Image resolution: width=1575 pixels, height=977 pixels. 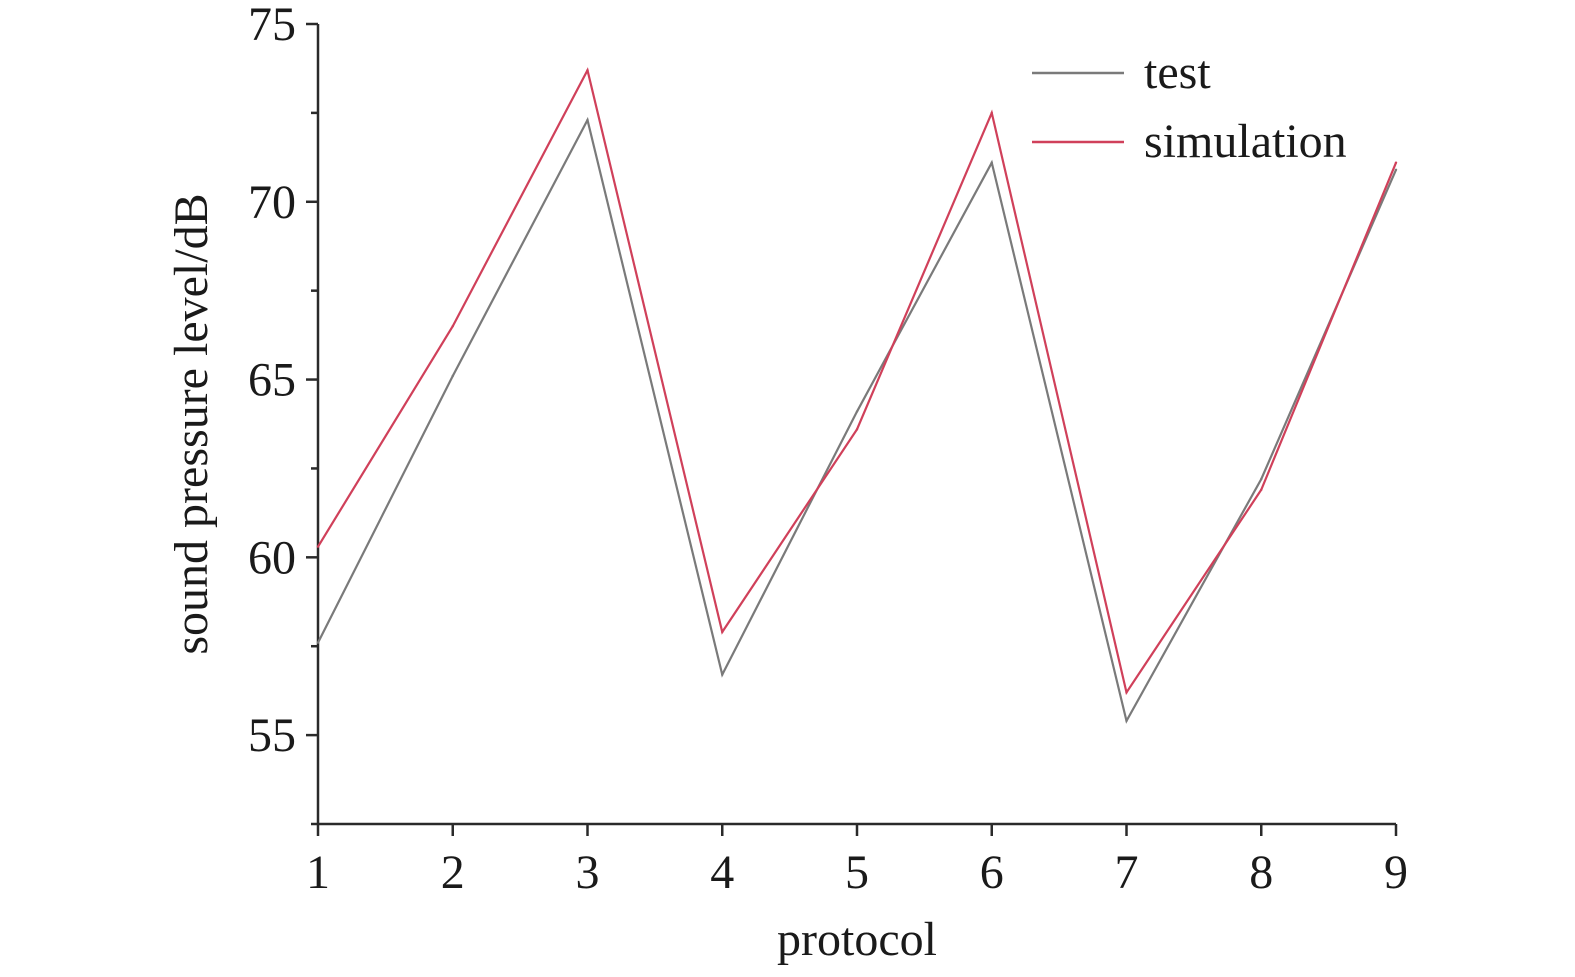 I want to click on x-tick-label: 8, so click(x=1261, y=872).